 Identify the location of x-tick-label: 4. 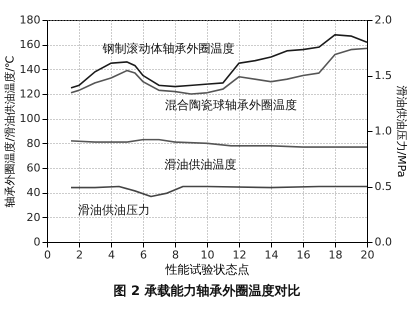
(111, 255).